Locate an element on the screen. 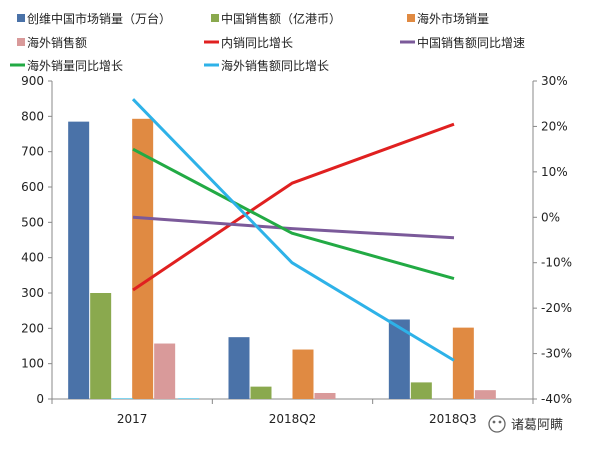 The image size is (593, 454). watermark: 诸葛阿瞒 is located at coordinates (525, 424).